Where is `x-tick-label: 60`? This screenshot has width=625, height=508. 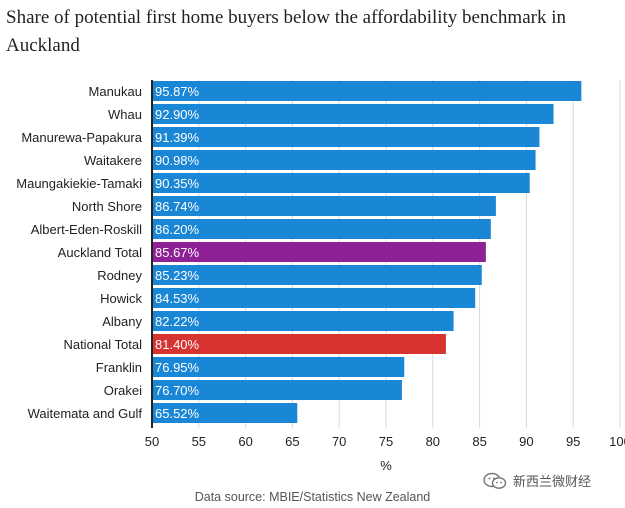 x-tick-label: 60 is located at coordinates (245, 441).